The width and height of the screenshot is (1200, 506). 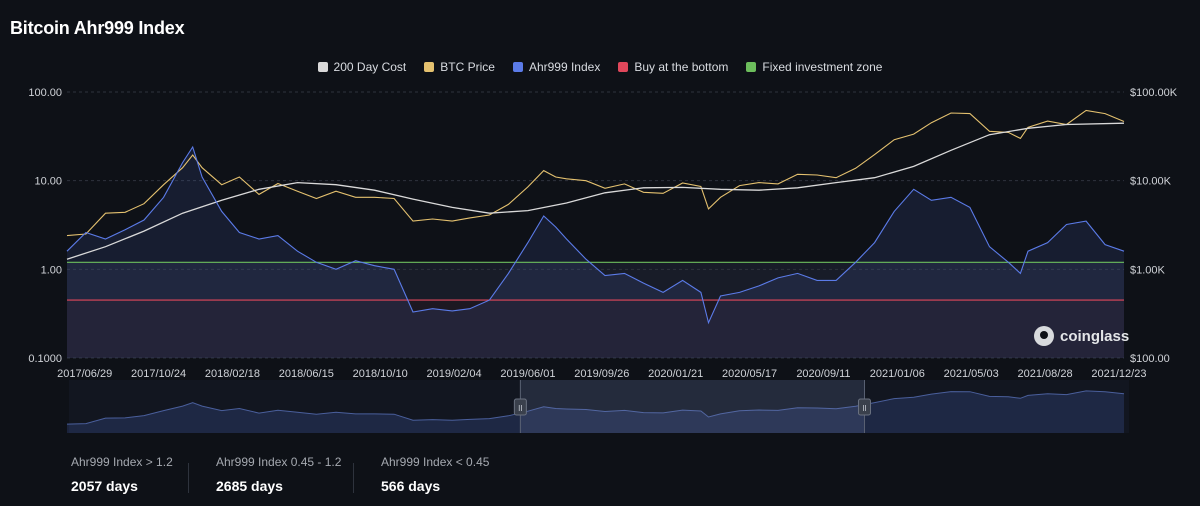 What do you see at coordinates (411, 486) in the screenshot?
I see `stat-value: 566 days` at bounding box center [411, 486].